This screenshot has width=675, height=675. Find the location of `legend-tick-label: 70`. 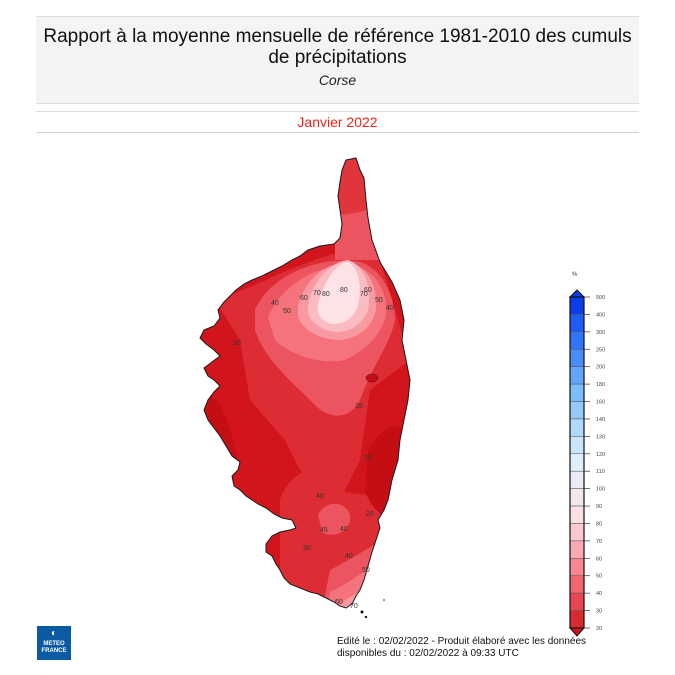

legend-tick-label: 70 is located at coordinates (599, 542).